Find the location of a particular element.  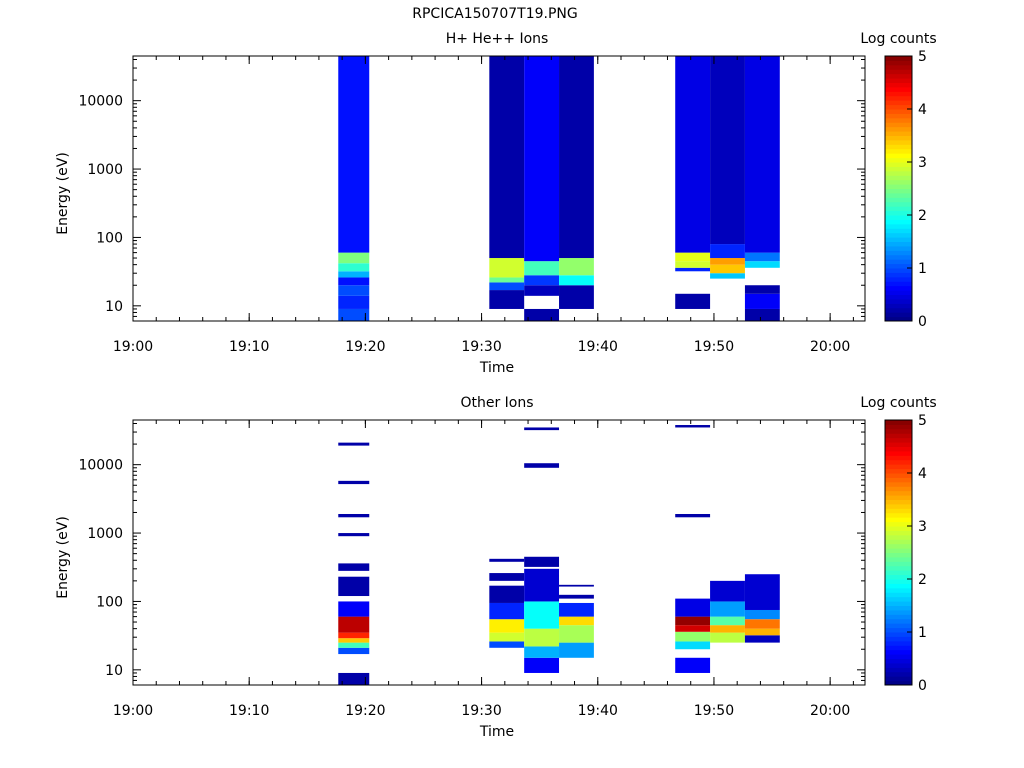

x-tick-label: 19:30 is located at coordinates (481, 711).